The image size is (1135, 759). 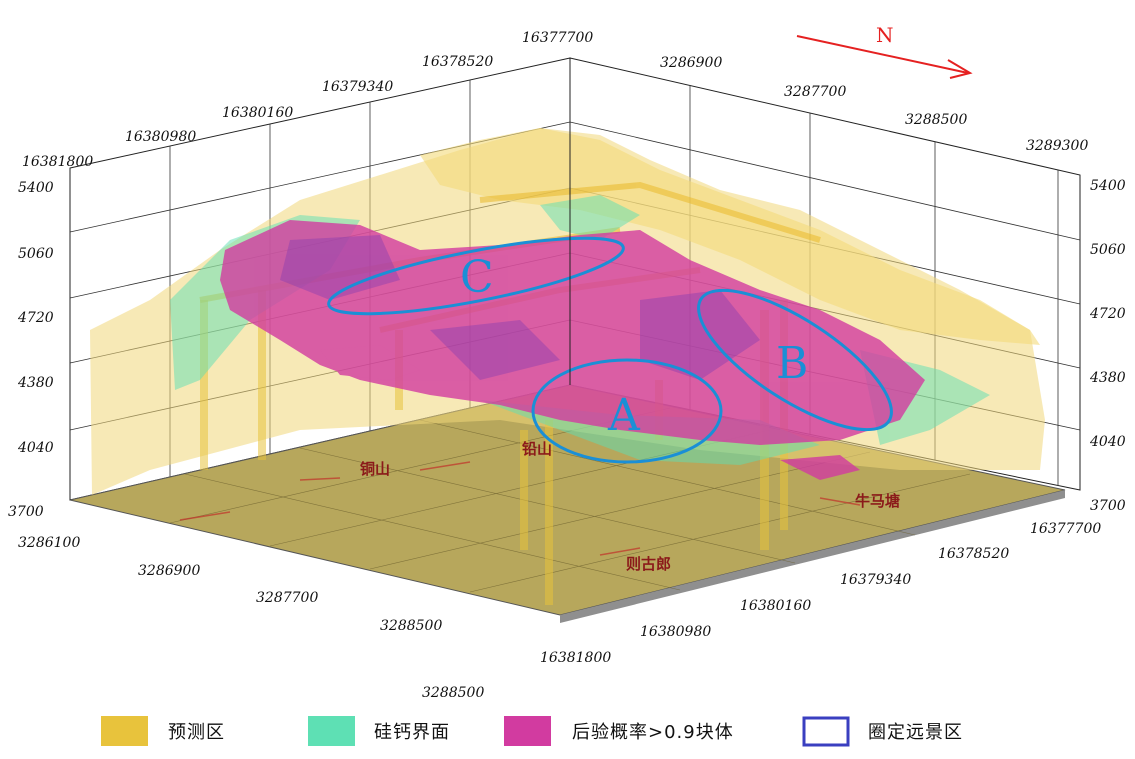 I want to click on place-qianshan: 铅山, so click(x=537, y=449).